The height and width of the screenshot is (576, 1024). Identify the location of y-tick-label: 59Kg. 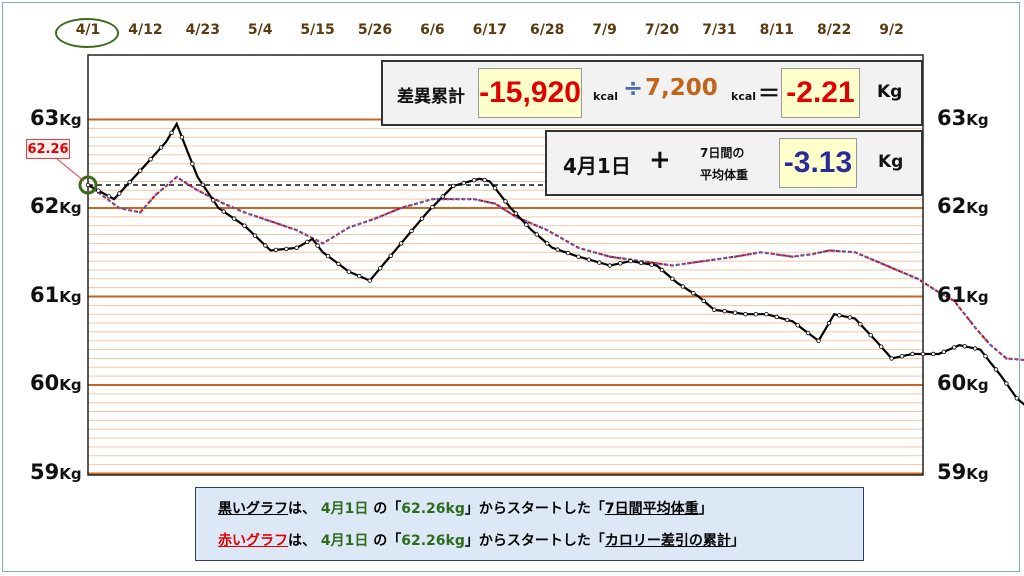
(963, 471).